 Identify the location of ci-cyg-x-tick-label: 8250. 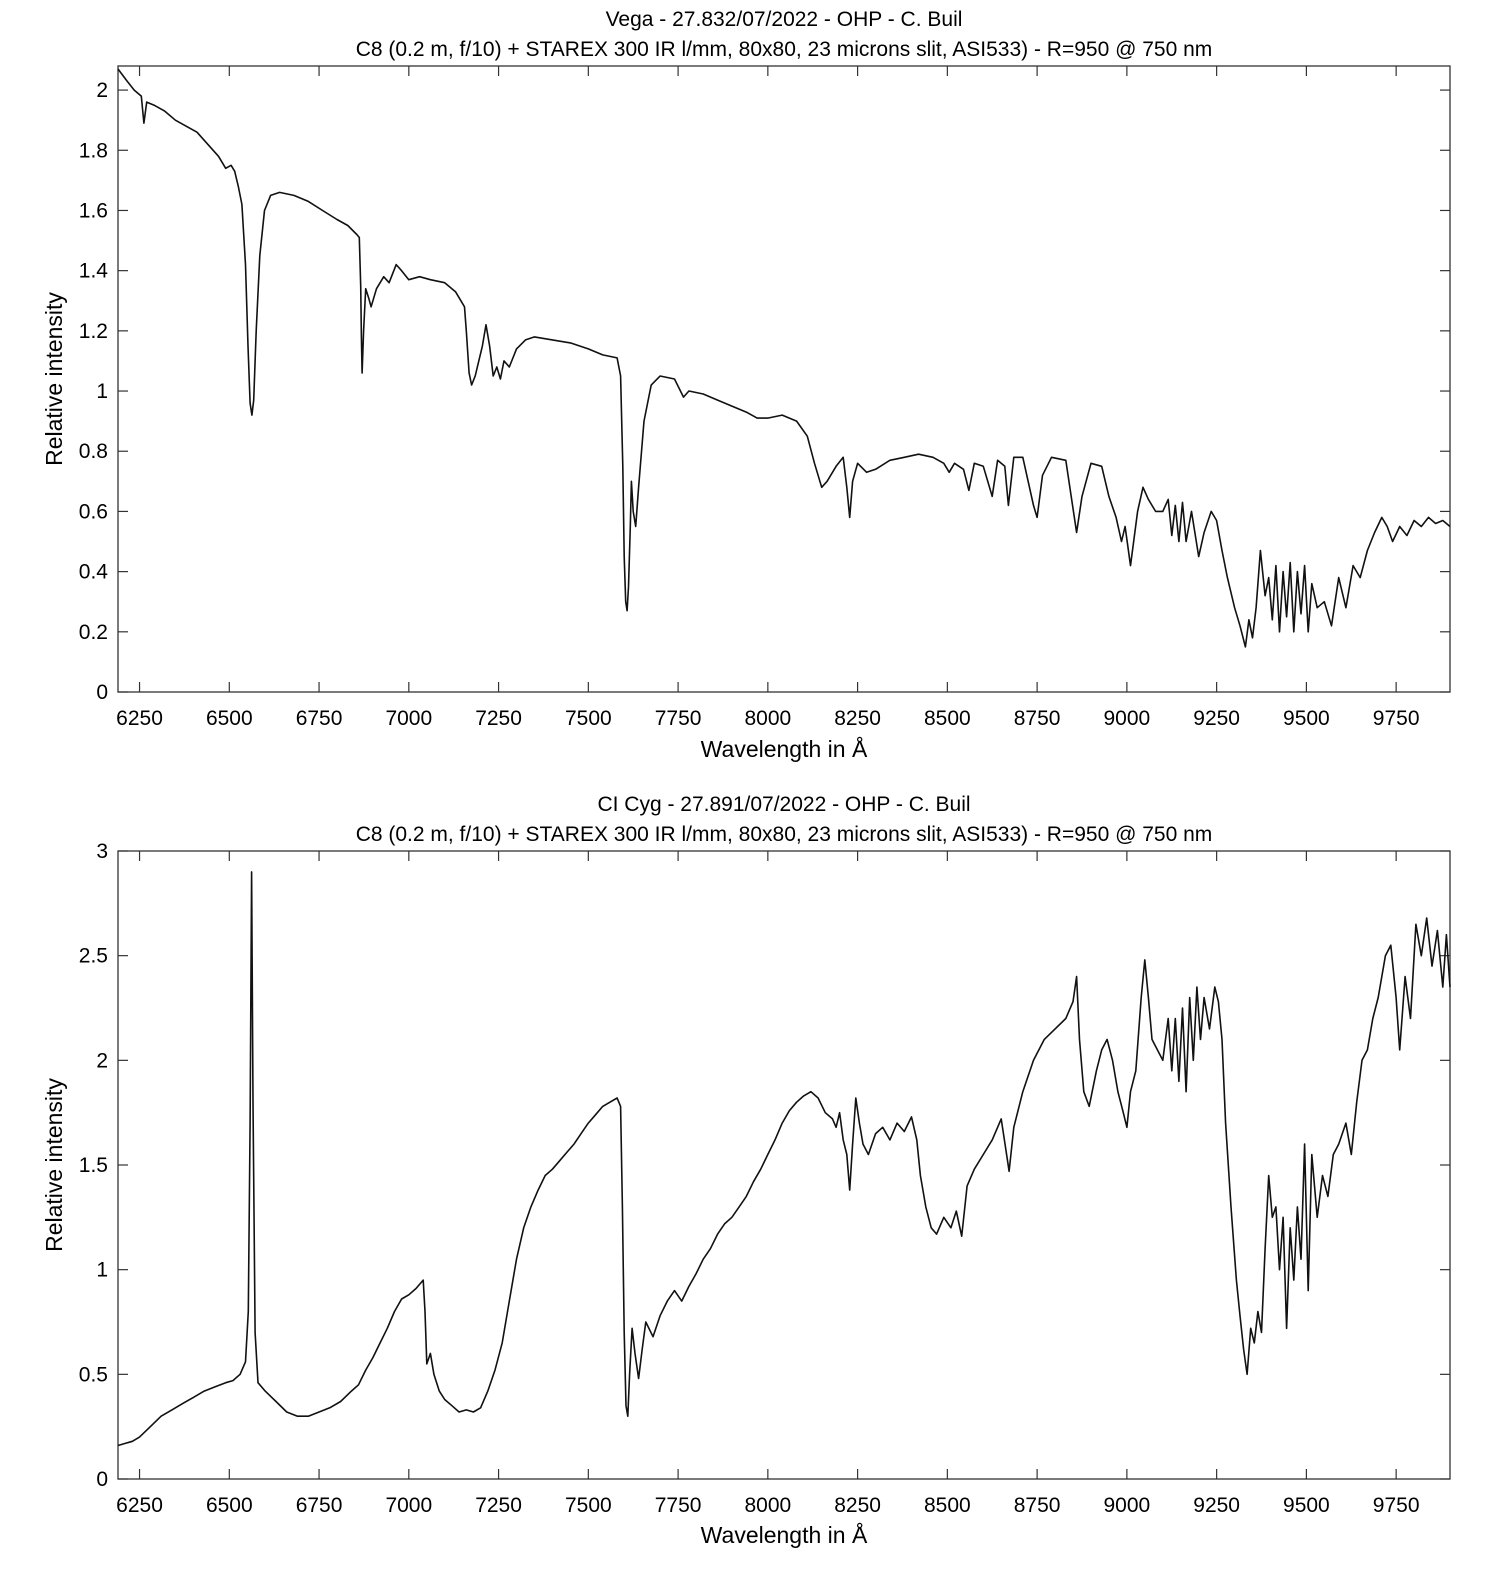
(857, 1505).